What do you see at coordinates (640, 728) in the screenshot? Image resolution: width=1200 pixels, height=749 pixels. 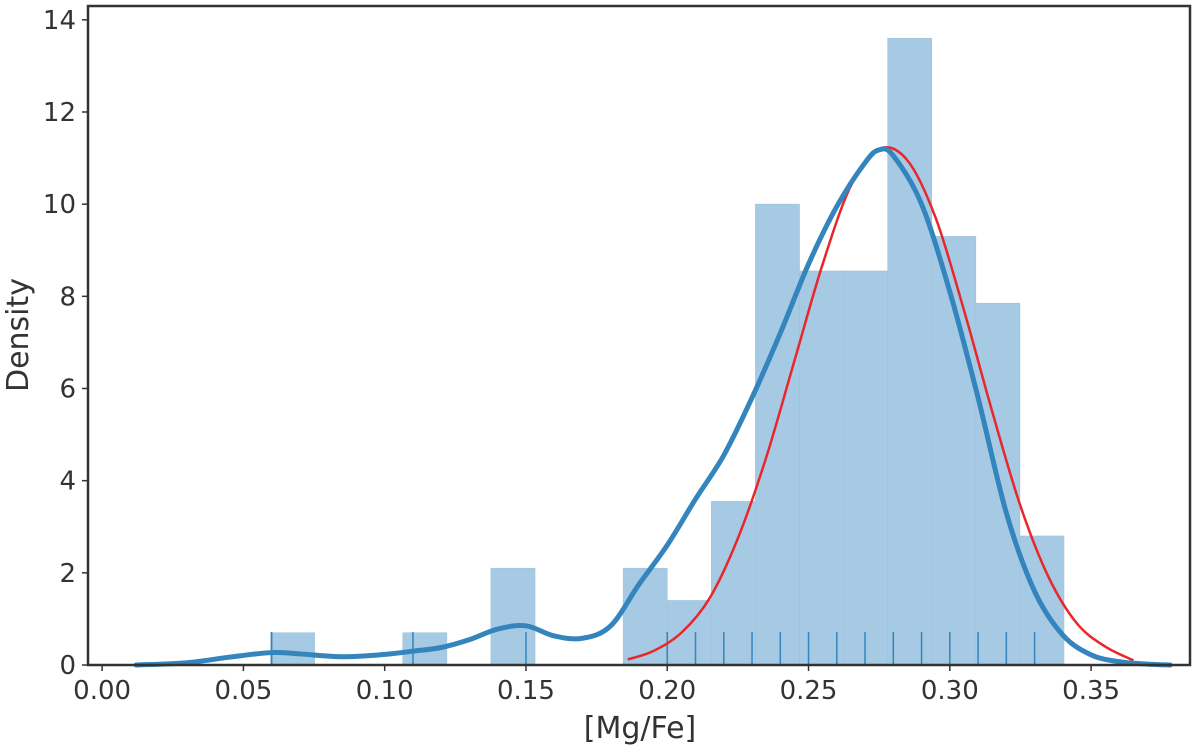 I see `x-axis-label: [Mg/Fe]` at bounding box center [640, 728].